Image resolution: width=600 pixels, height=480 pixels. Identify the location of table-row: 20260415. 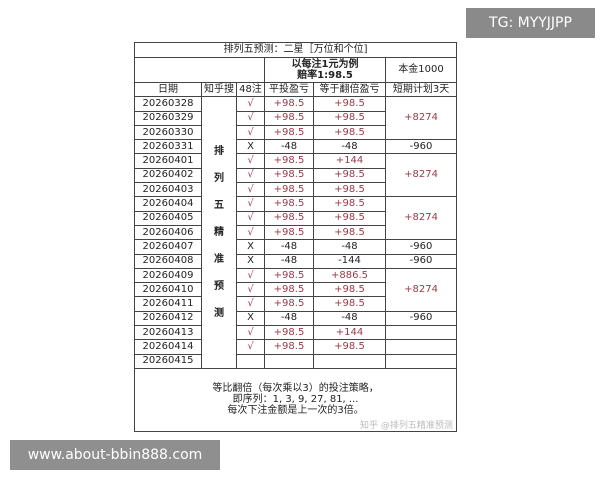
(296, 361).